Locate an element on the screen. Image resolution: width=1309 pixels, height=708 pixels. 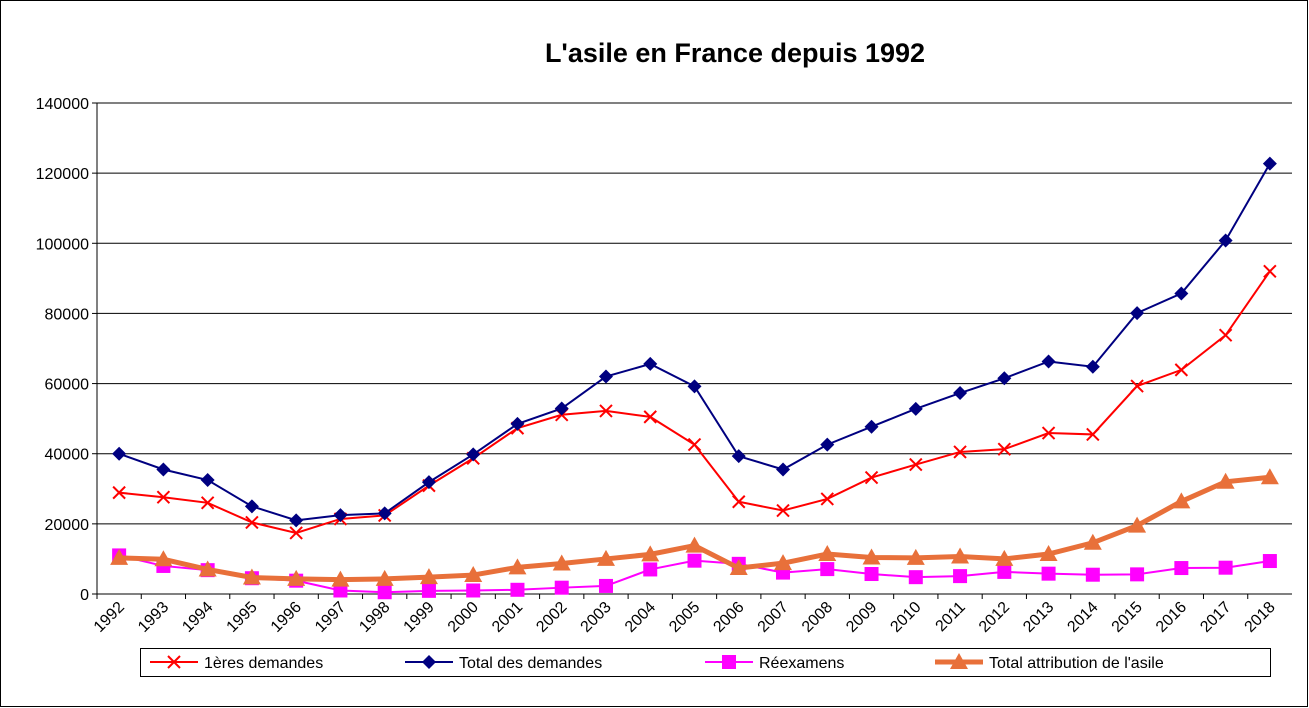
y-tick-label: 120000 is located at coordinates (62, 174).